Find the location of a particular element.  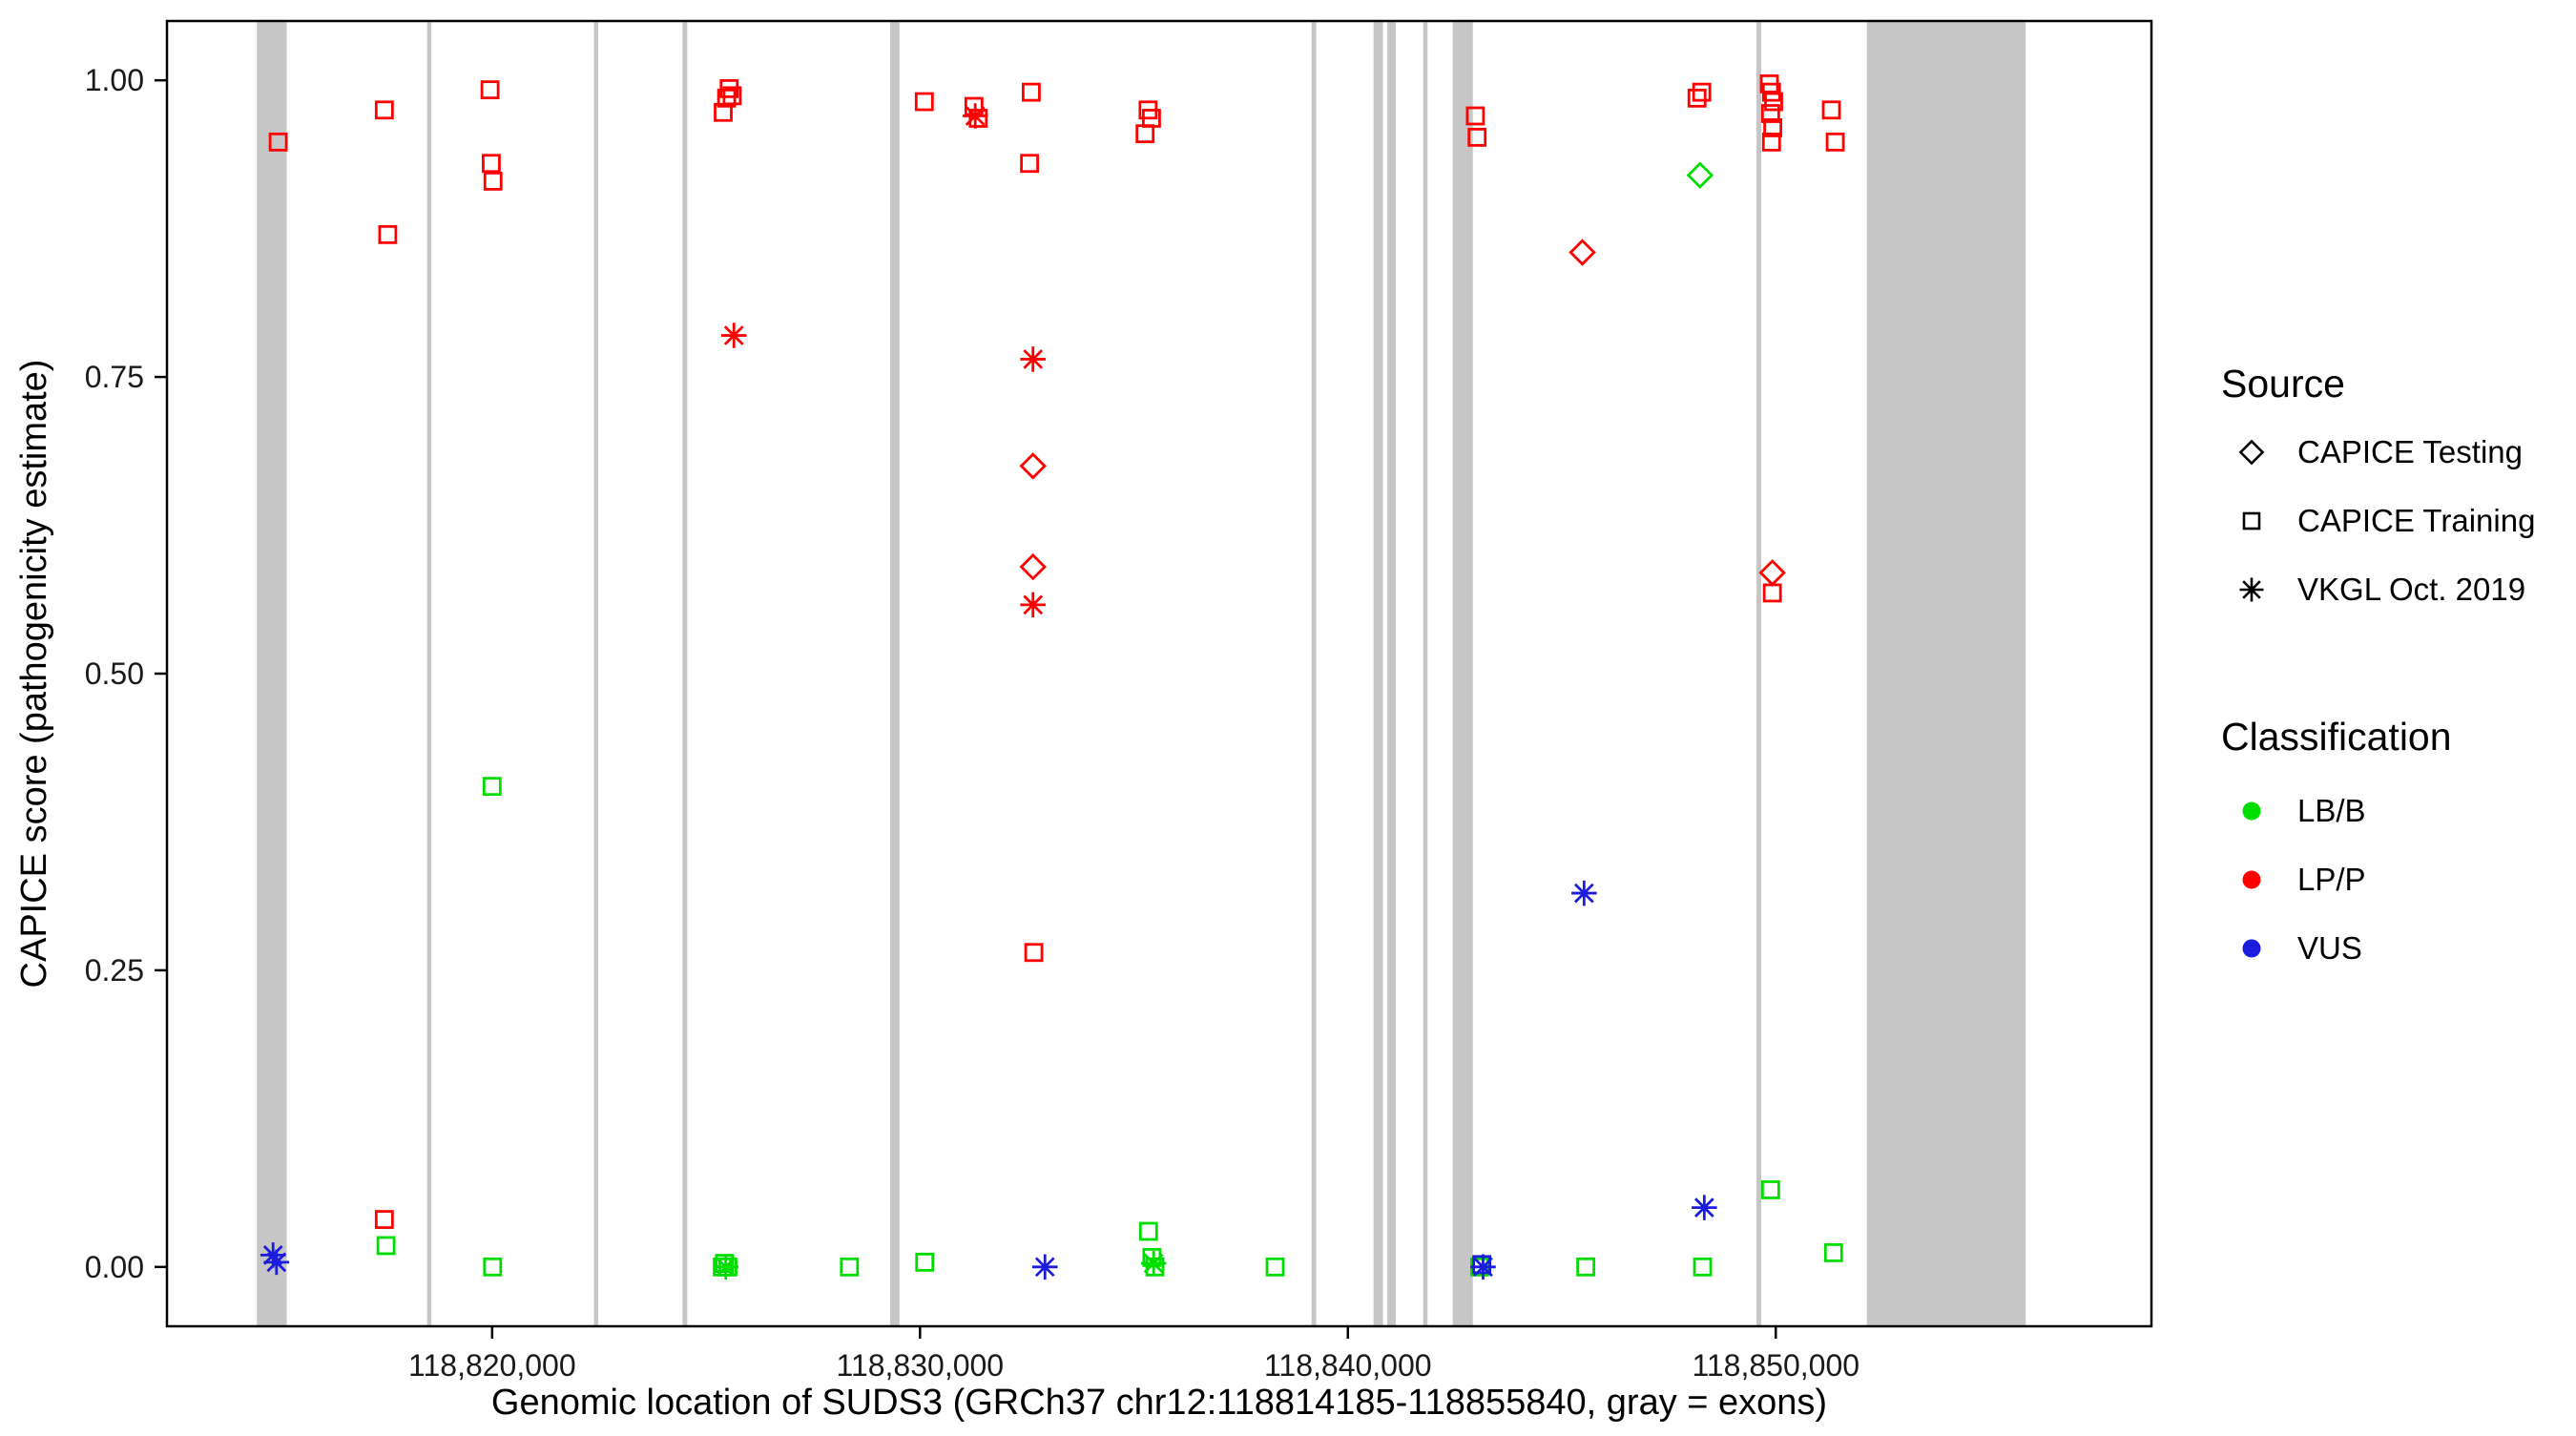

y-tick-label: 0.75 is located at coordinates (114, 377).